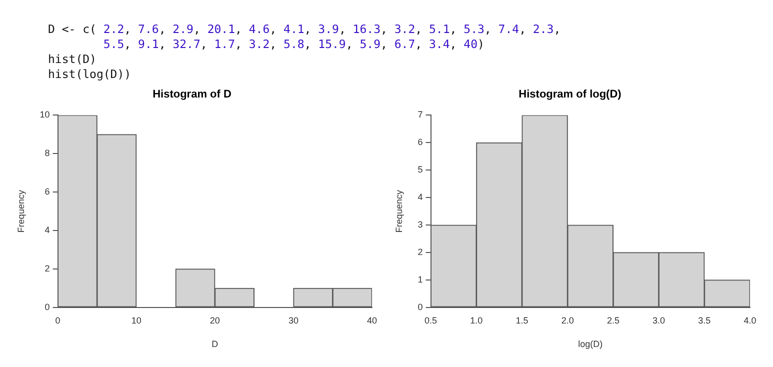 The width and height of the screenshot is (773, 367). I want to click on x-tick-label: 3.0, so click(659, 320).